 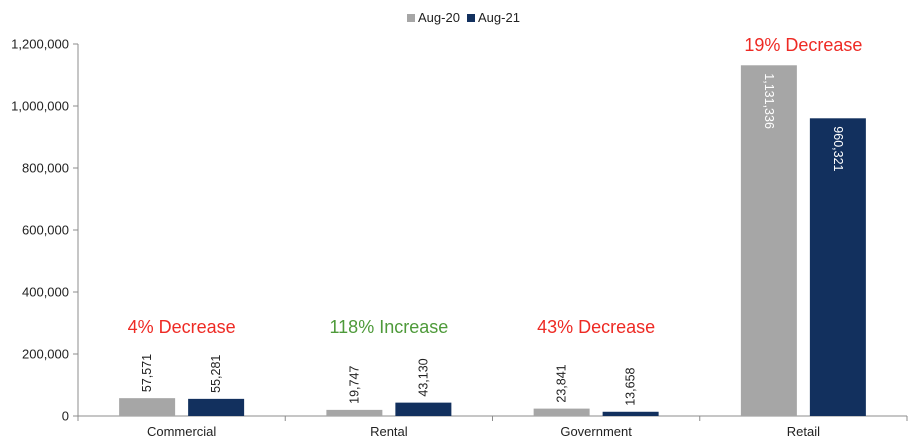 I want to click on x-axis: Commercial Rental Government Retail, so click(x=492, y=427).